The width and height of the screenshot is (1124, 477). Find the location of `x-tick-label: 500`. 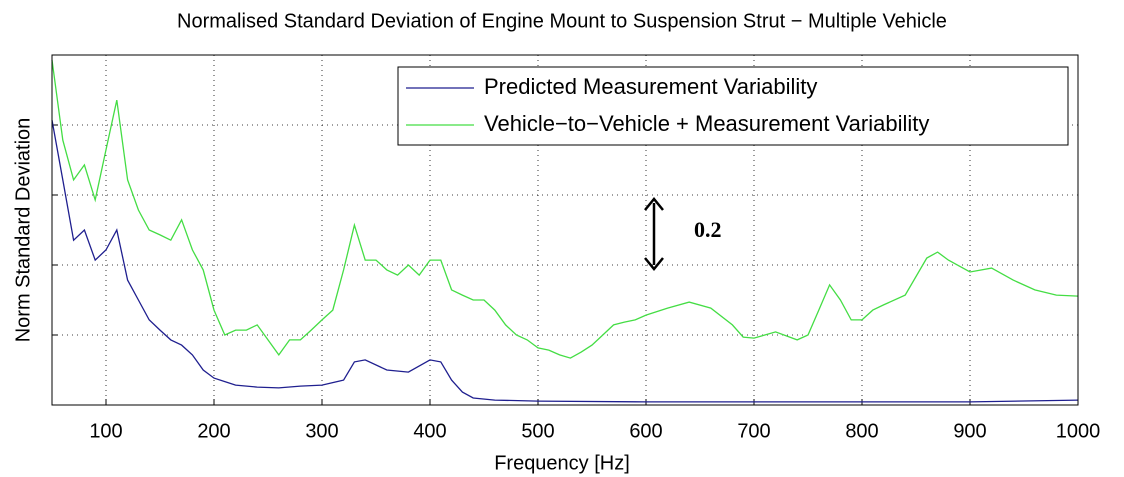

x-tick-label: 500 is located at coordinates (537, 431).